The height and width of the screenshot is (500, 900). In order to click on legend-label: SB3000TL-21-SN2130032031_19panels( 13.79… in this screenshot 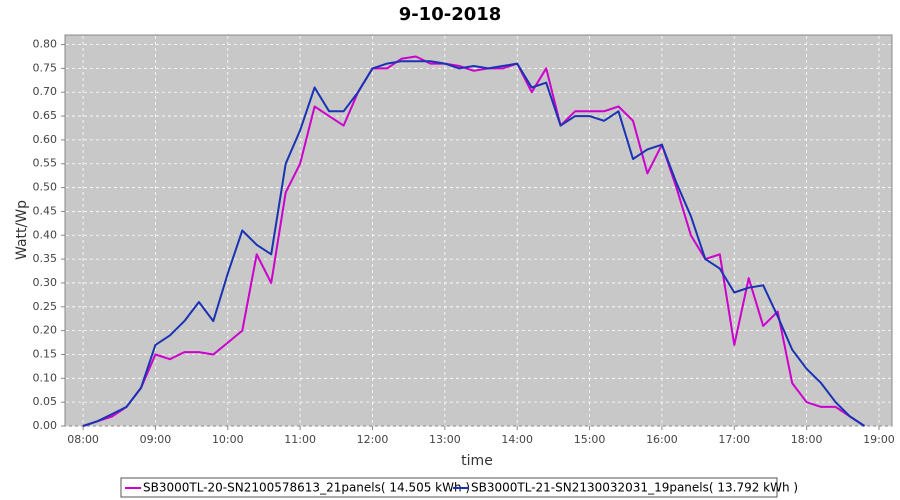, I will do `click(634, 488)`.